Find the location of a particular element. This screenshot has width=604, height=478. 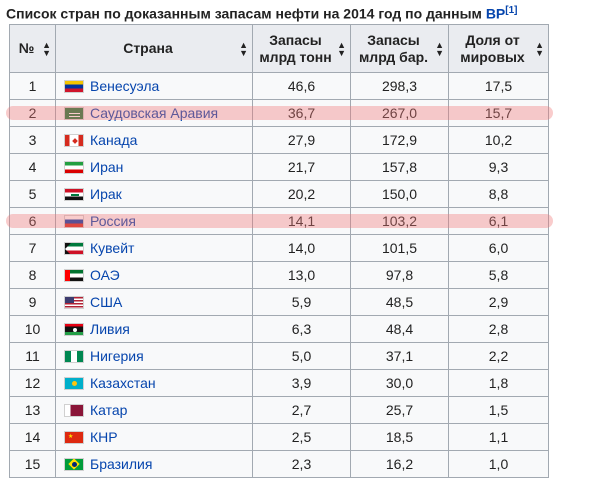

country-link: Нигерия is located at coordinates (117, 356).